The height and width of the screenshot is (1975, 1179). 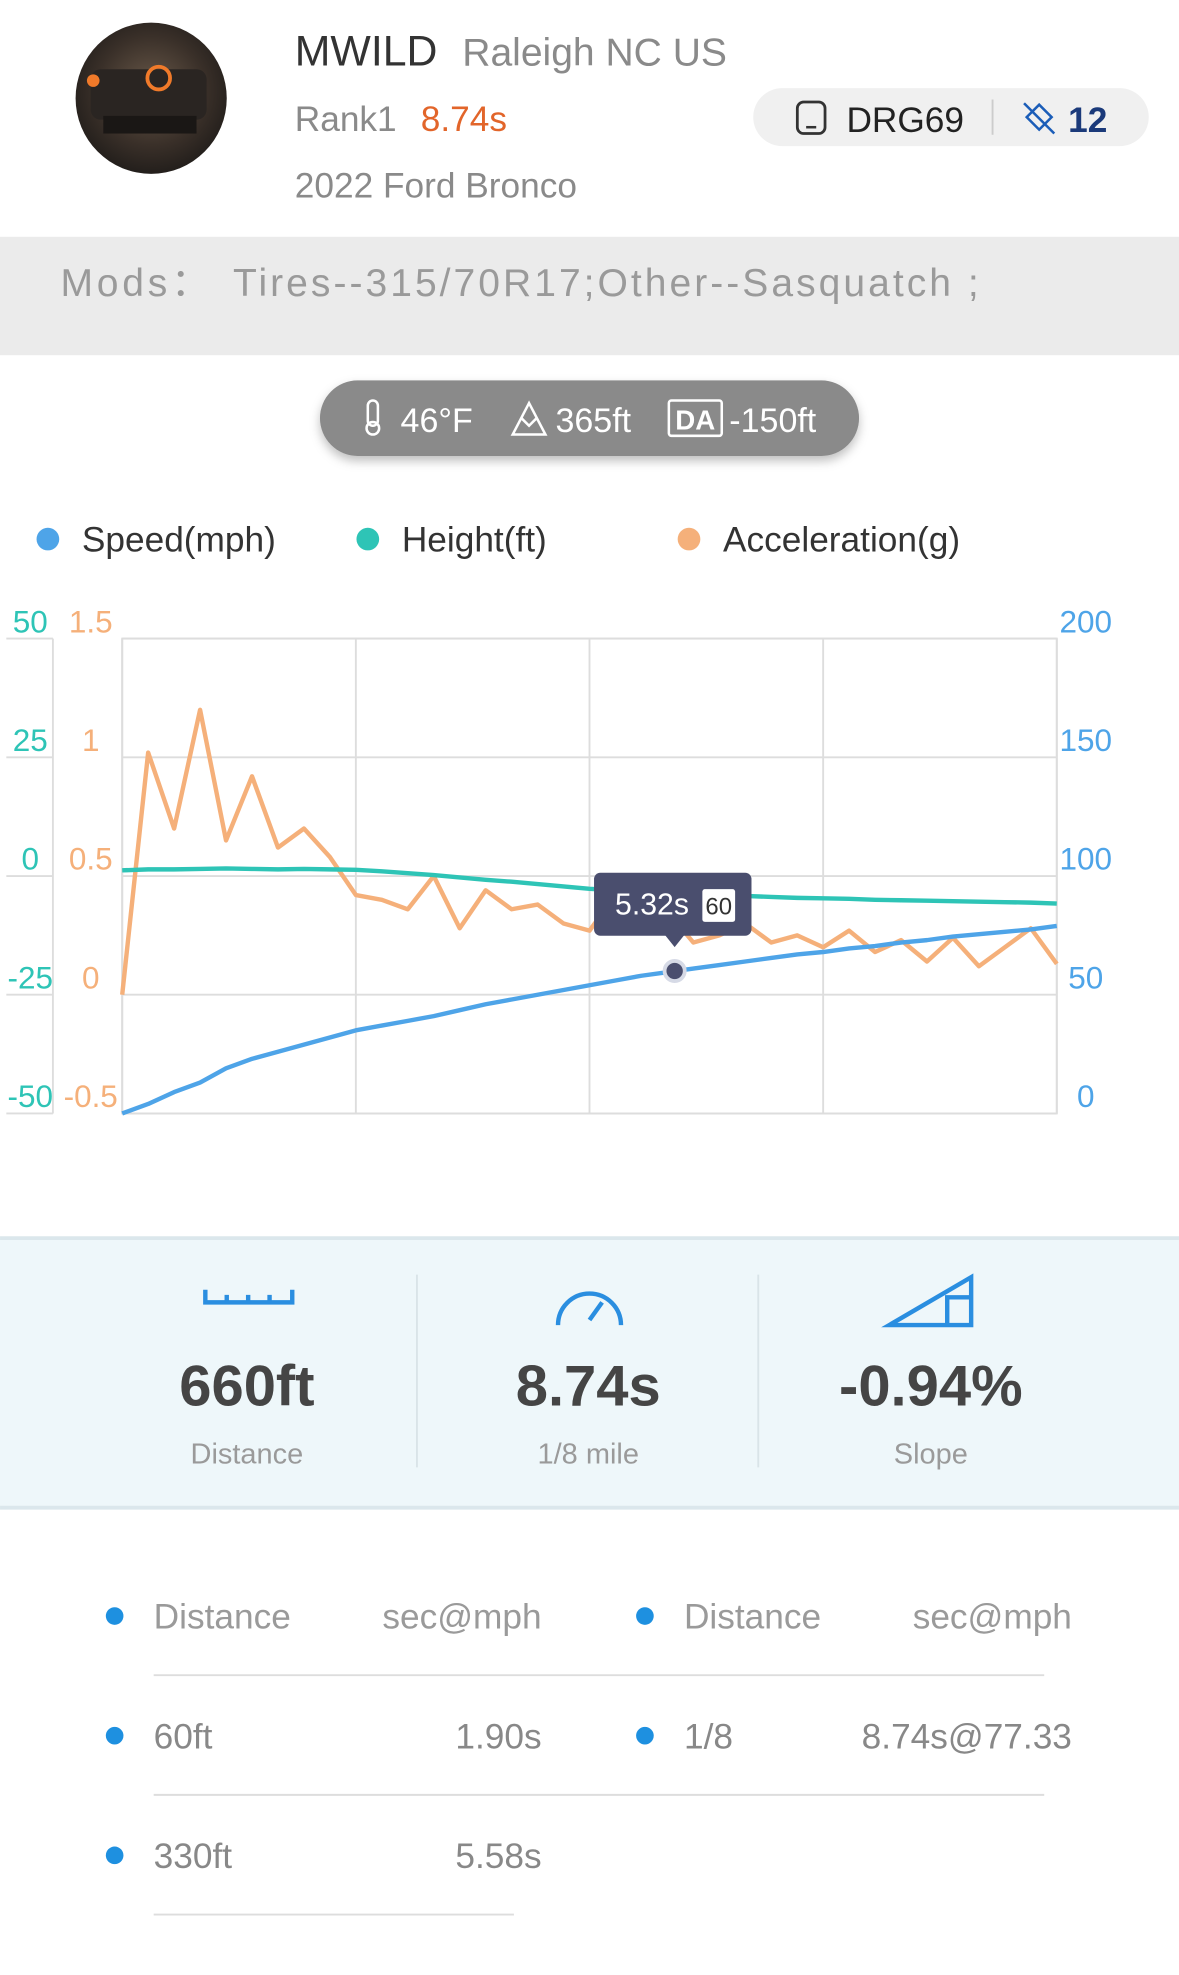 I want to click on tooltip-value: 60, so click(x=718, y=906).